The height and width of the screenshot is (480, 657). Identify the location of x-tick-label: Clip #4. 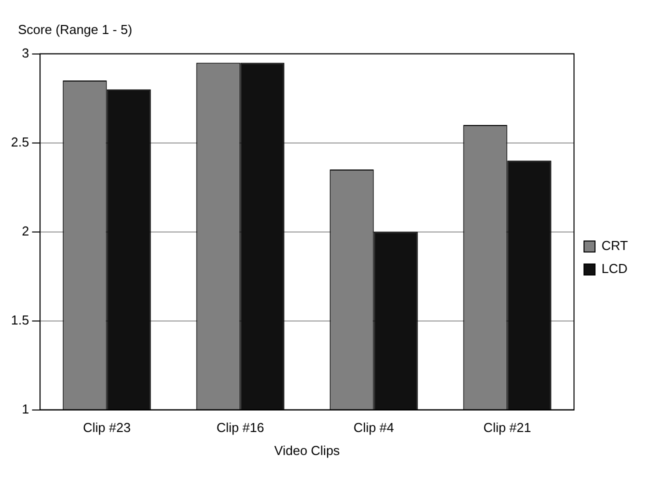
(374, 428).